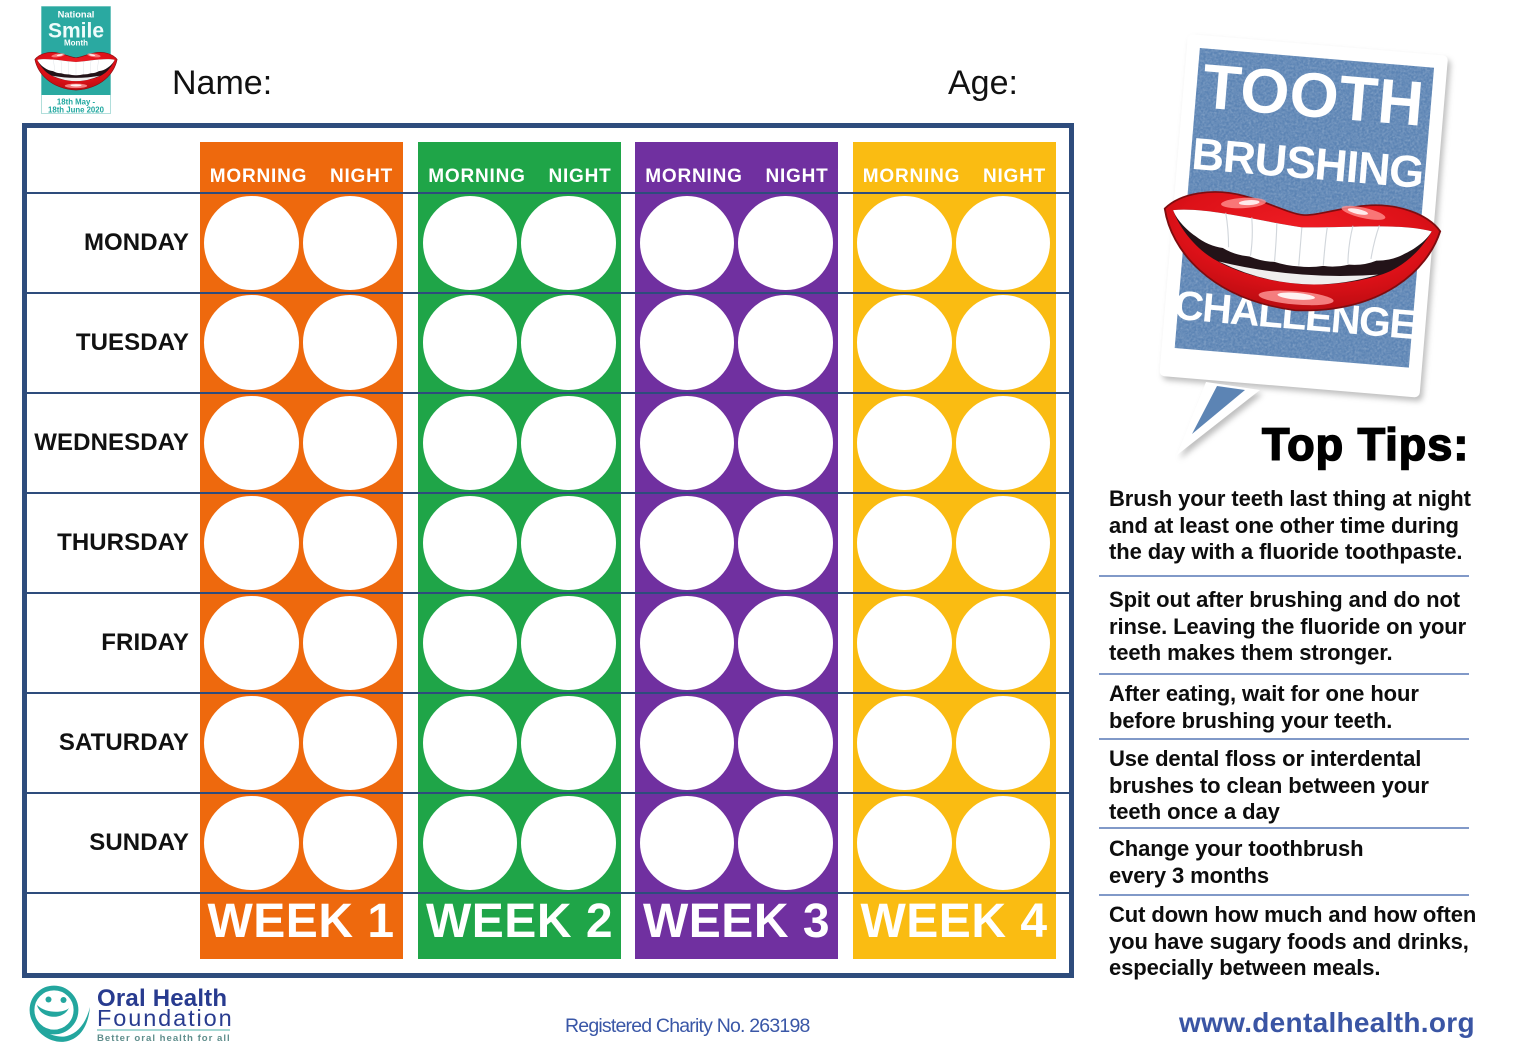 The width and height of the screenshot is (1517, 1052). Describe the element at coordinates (76, 102) in the screenshot. I see `svg-text: 18th May -` at that location.